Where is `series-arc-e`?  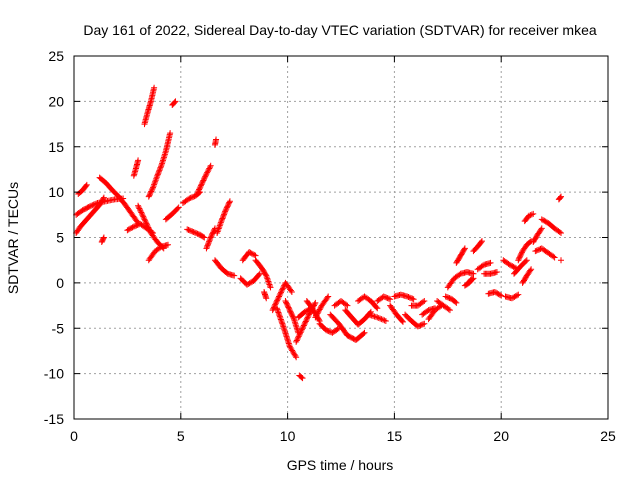 series-arc-e is located at coordinates (102, 240).